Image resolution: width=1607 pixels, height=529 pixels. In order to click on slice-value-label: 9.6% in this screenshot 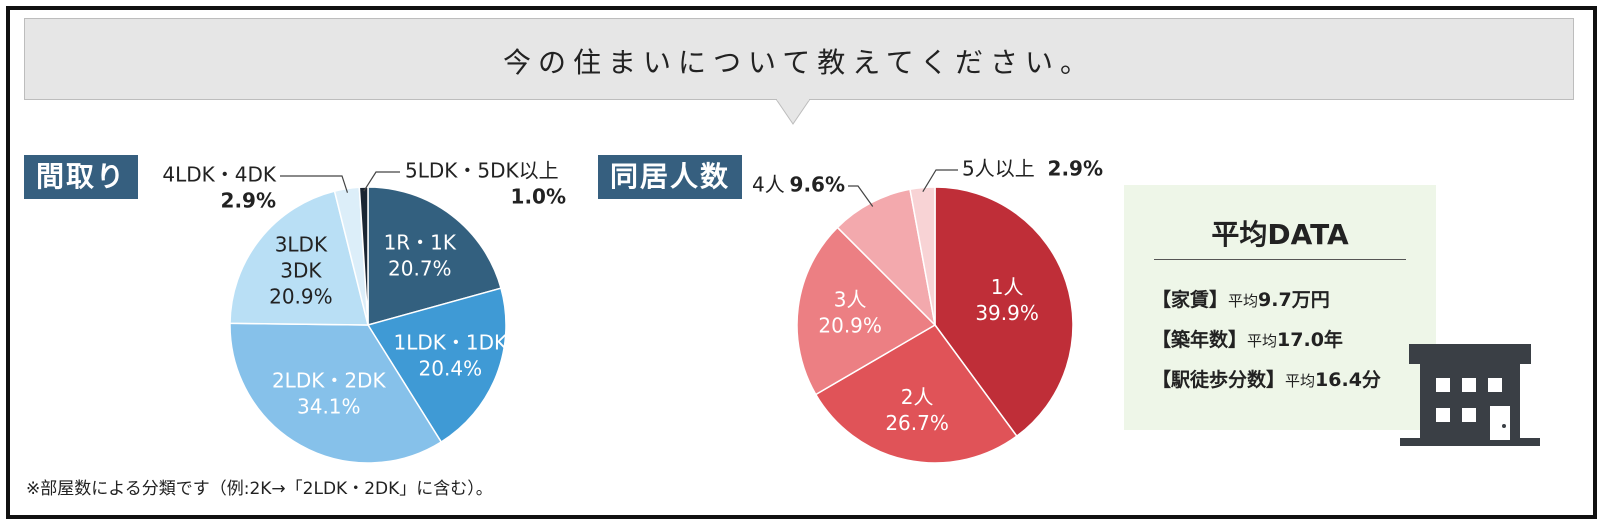, I will do `click(817, 185)`.